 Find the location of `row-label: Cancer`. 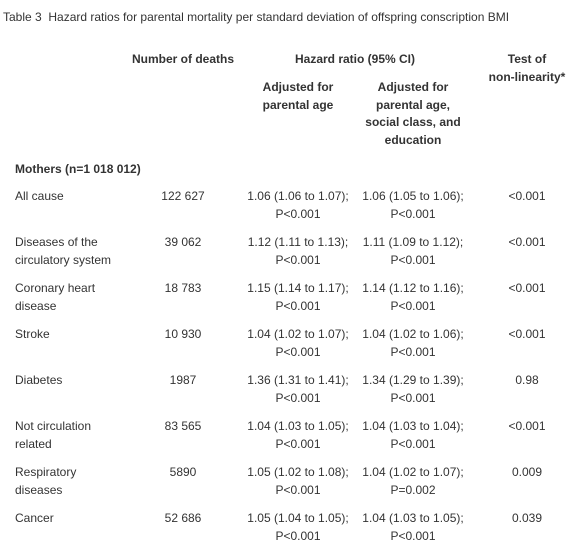

row-label: Cancer is located at coordinates (34, 518).